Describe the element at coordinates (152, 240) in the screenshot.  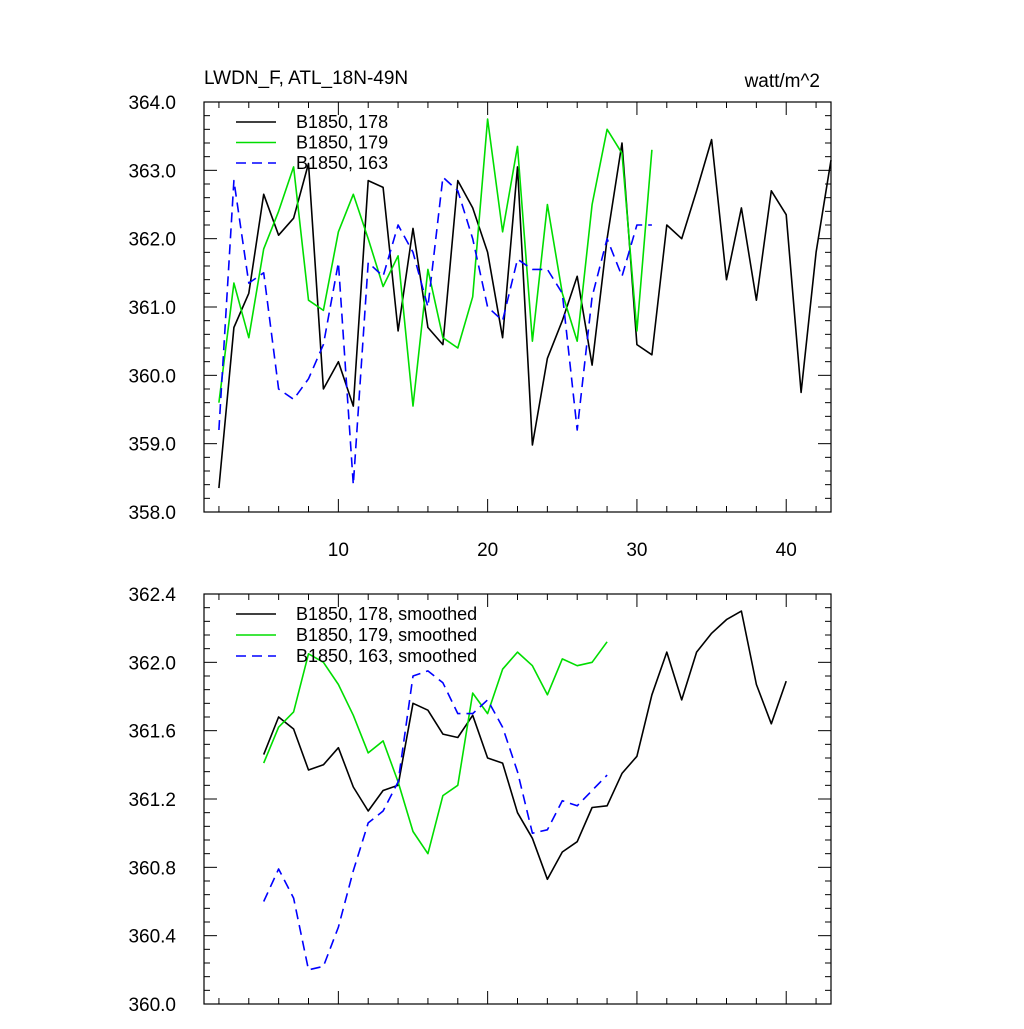
I see `y-tick-label: 362.0` at that location.